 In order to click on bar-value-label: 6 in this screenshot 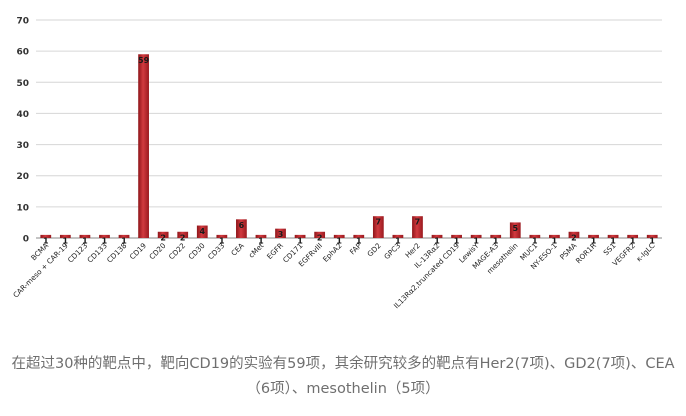, I will do `click(242, 225)`.